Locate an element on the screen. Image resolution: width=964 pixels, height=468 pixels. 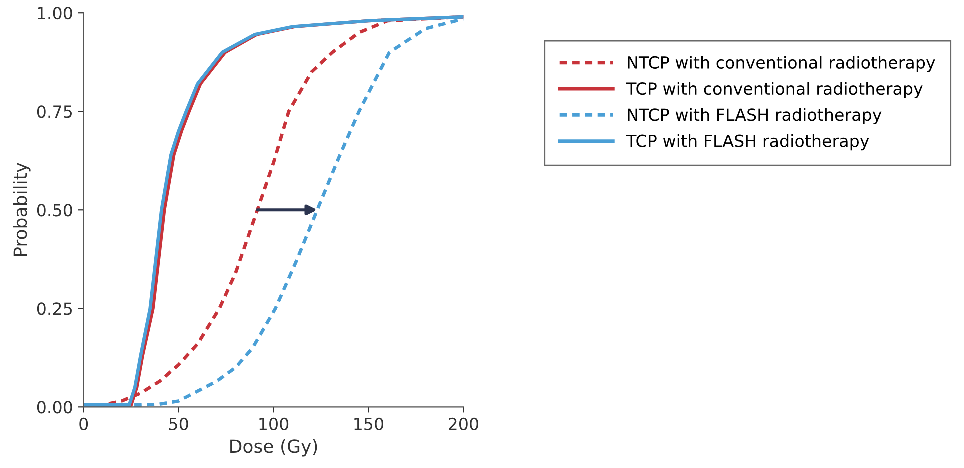
y-tick-label: 0.25 is located at coordinates (54, 309).